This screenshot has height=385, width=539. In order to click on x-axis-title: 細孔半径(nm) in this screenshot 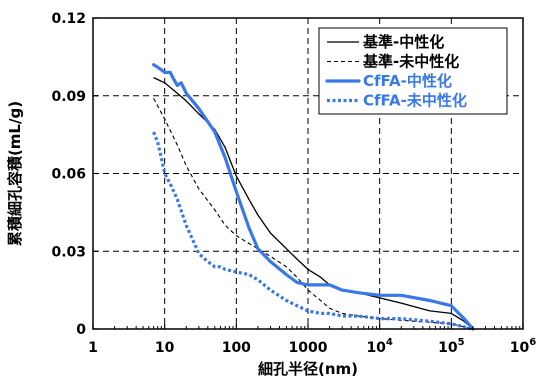, I will do `click(308, 369)`.